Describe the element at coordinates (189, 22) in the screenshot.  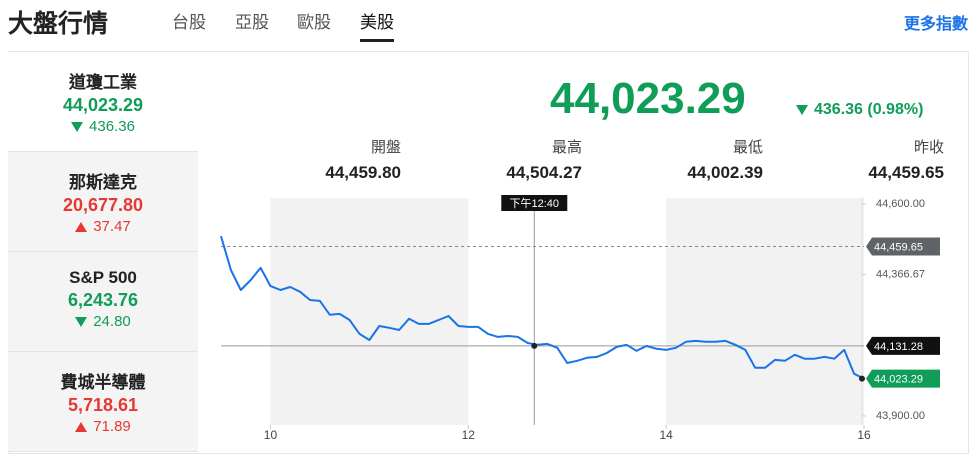
I see `tab: 台股` at that location.